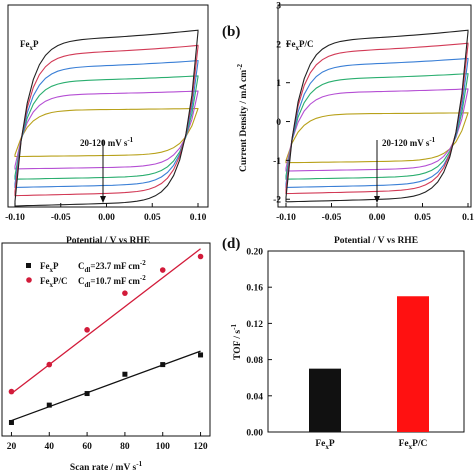 The width and height of the screenshot is (474, 474). I want to click on panel-b-material-label: FexP/C, so click(300, 45).